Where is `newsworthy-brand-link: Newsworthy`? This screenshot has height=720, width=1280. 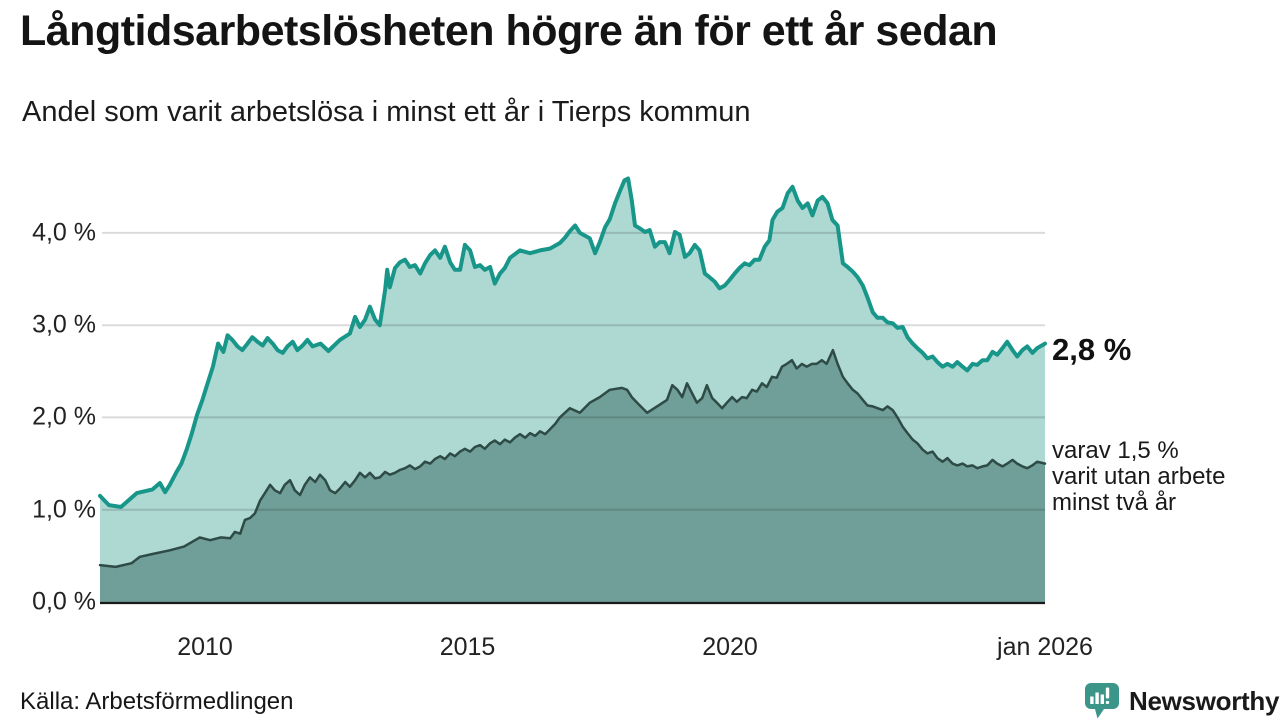
newsworthy-brand-link: Newsworthy is located at coordinates (1181, 701).